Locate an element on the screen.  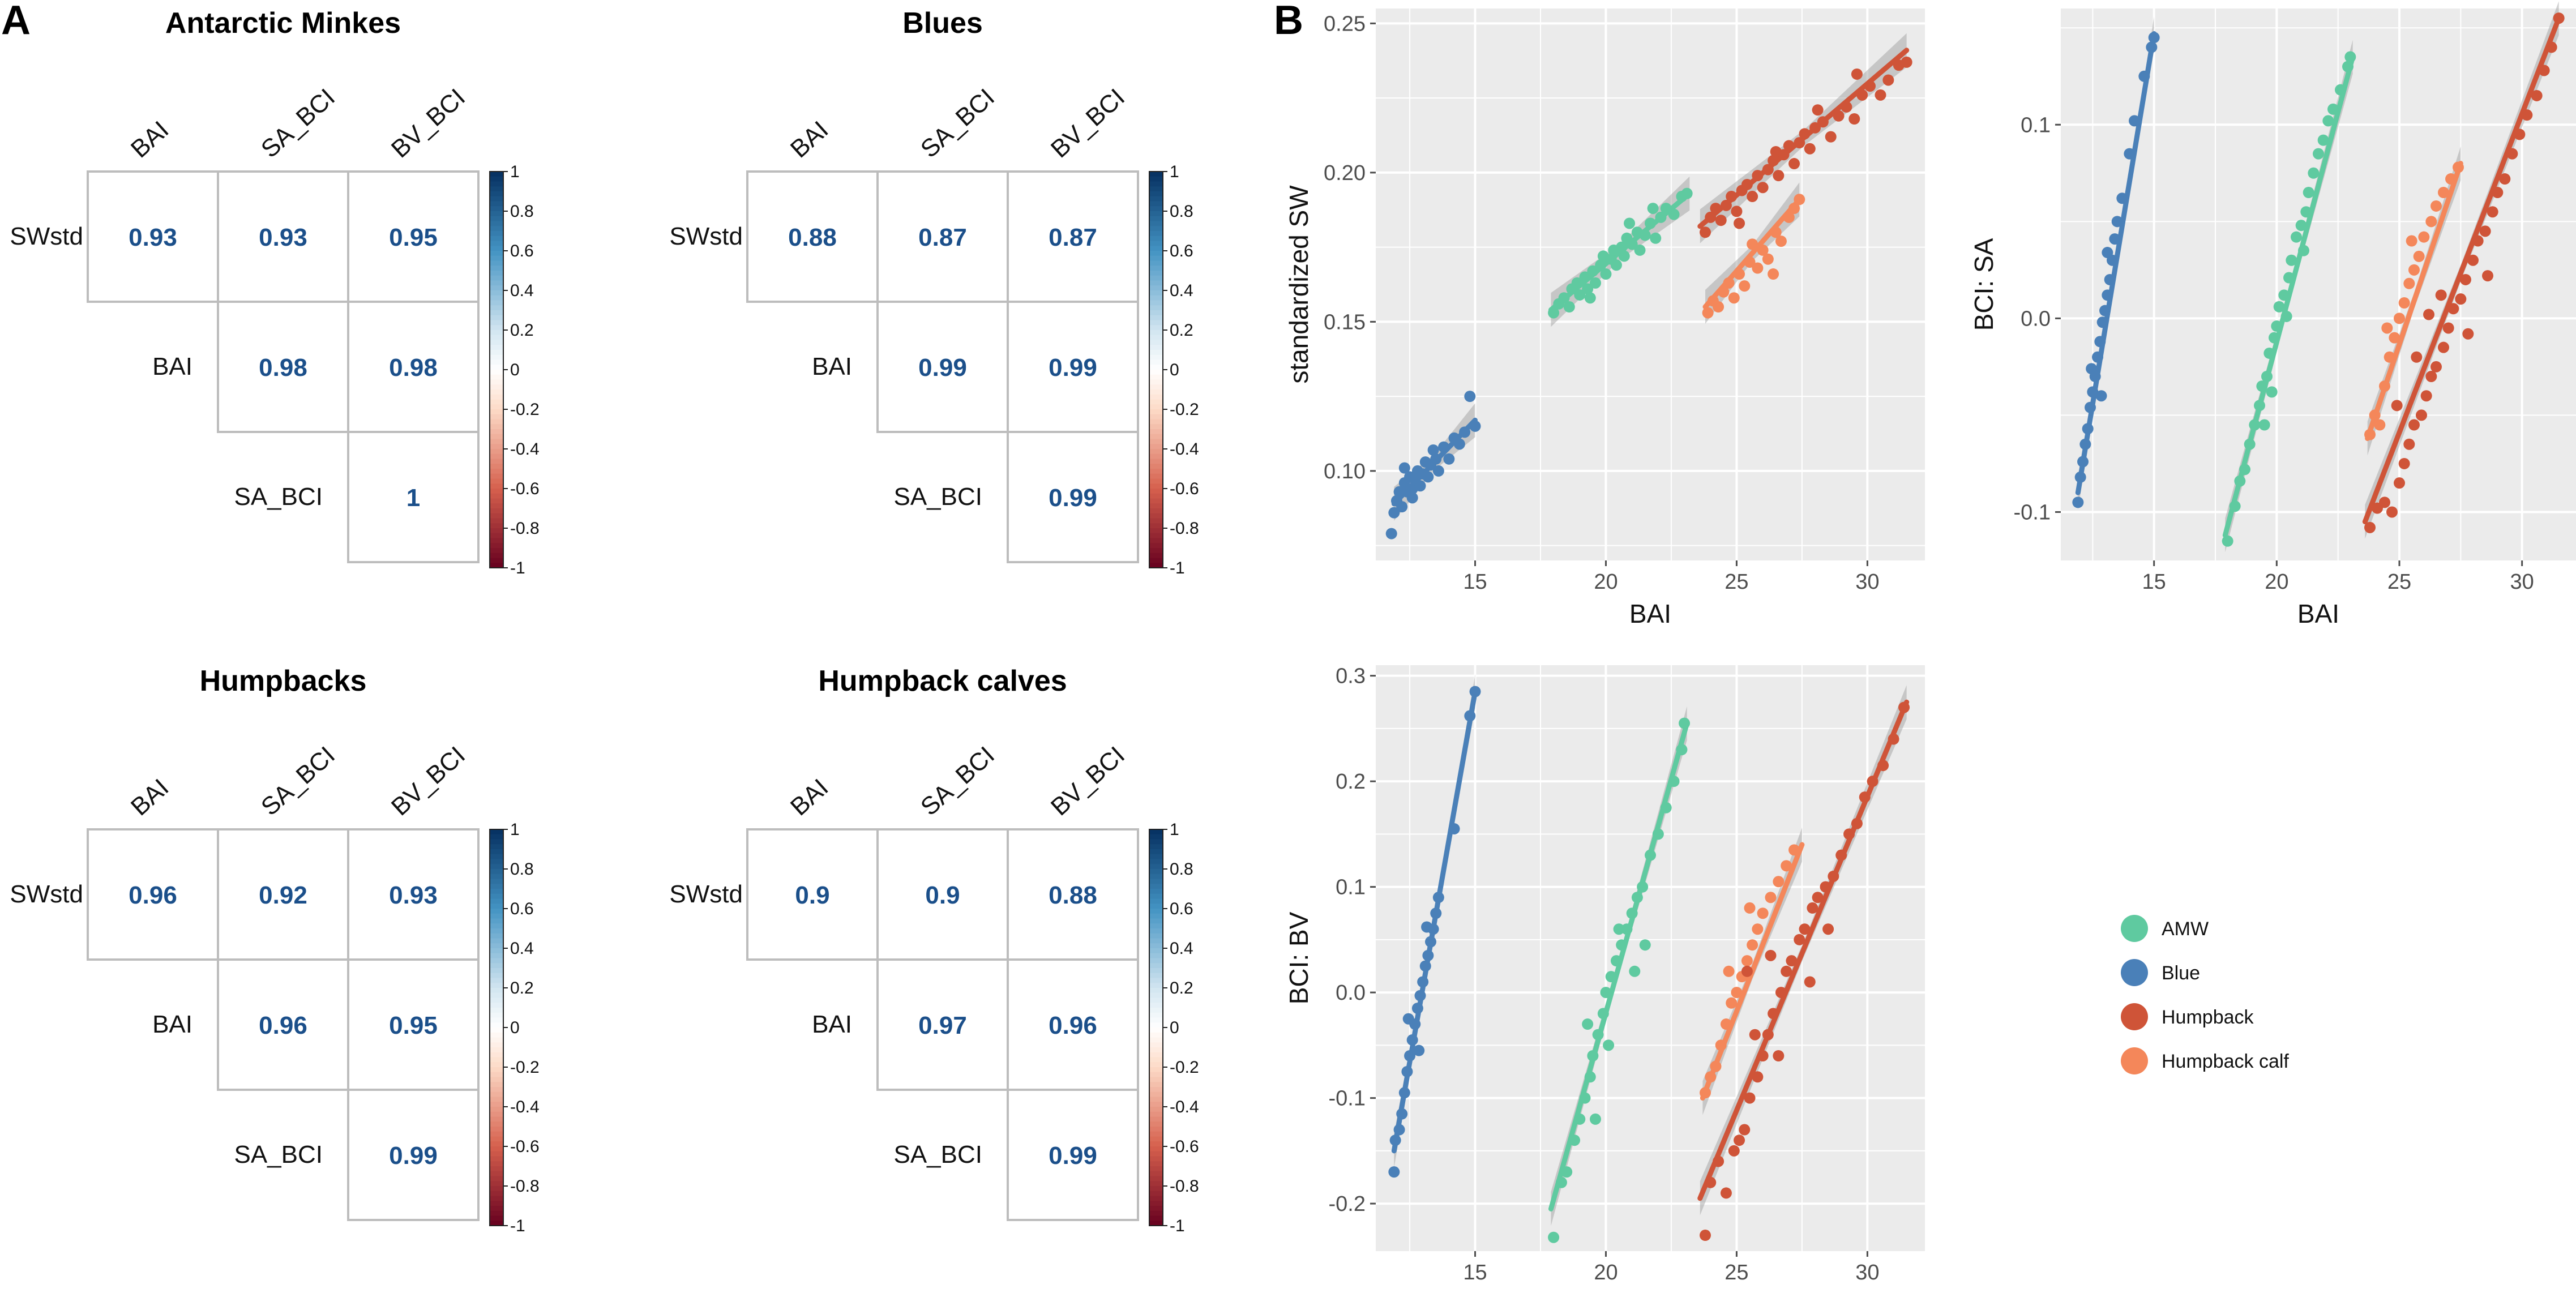
corr-col-label: SA_BCI is located at coordinates (298, 123).